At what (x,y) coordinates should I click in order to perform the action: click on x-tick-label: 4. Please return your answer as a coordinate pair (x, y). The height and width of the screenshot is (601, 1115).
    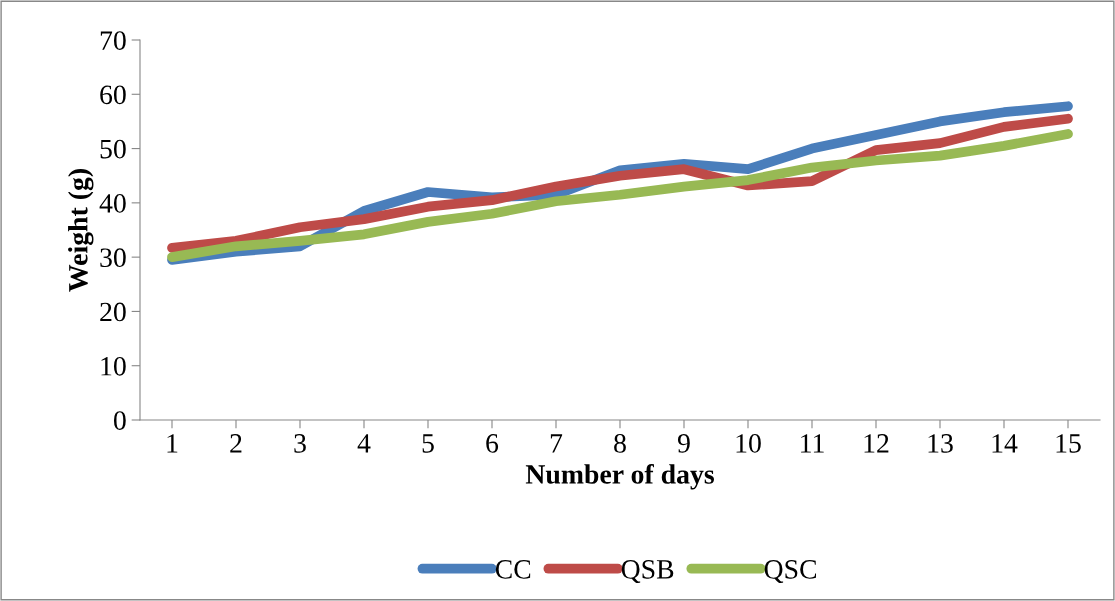
    Looking at the image, I should click on (364, 443).